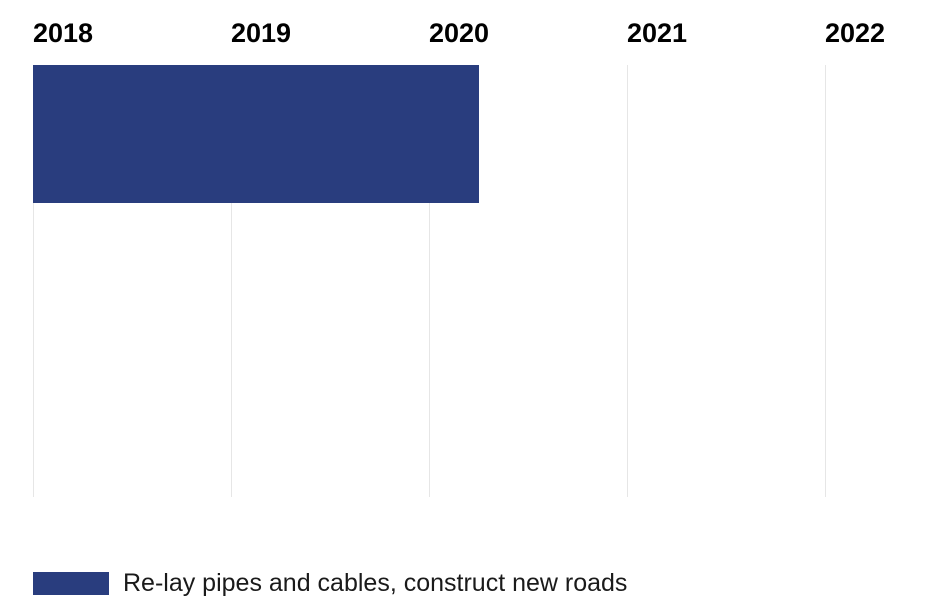 The image size is (940, 611). I want to click on x-axis-tick-label: 2018, so click(63, 33).